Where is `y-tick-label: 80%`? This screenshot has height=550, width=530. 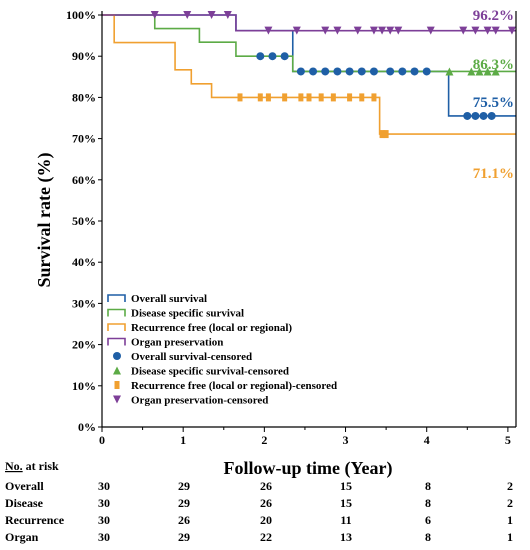
y-tick-label: 80% is located at coordinates (84, 97).